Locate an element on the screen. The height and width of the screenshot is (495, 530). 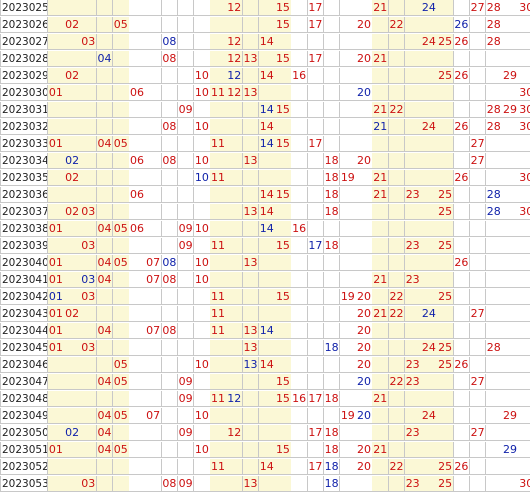
issue-number: 2023050 is located at coordinates (24, 433).